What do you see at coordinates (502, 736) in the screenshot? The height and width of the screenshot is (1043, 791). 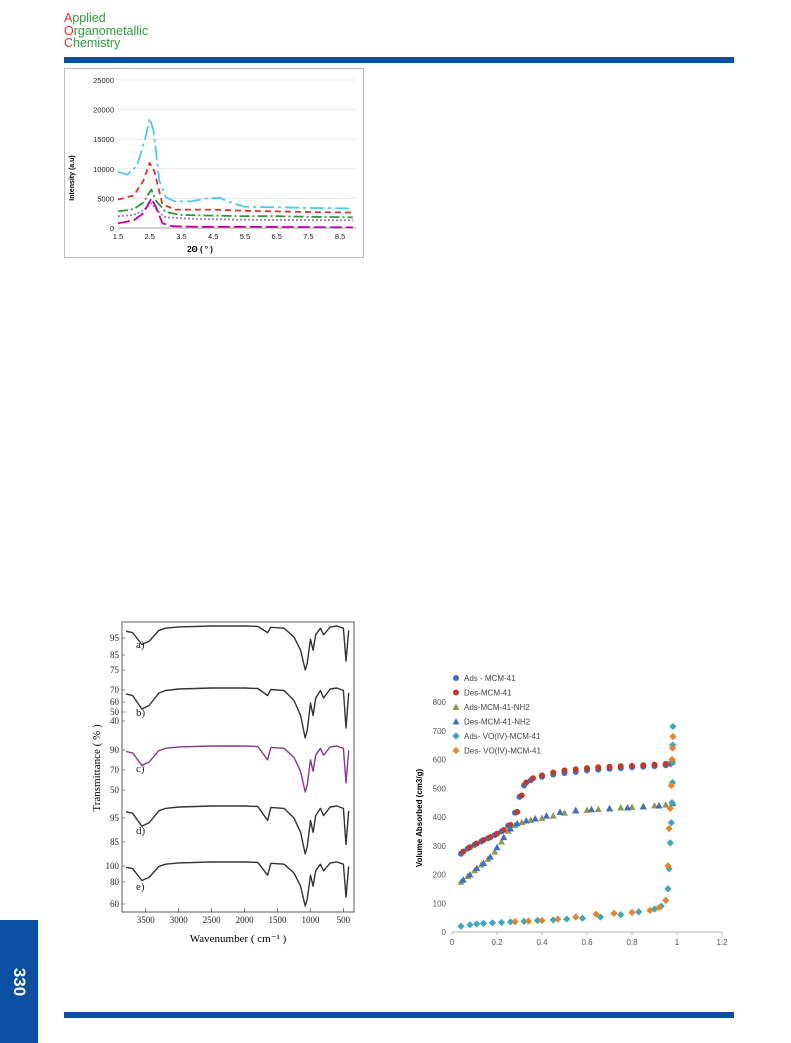 I see `isotherm-legend-label: Ads- VO(IV)-MCM-41` at bounding box center [502, 736].